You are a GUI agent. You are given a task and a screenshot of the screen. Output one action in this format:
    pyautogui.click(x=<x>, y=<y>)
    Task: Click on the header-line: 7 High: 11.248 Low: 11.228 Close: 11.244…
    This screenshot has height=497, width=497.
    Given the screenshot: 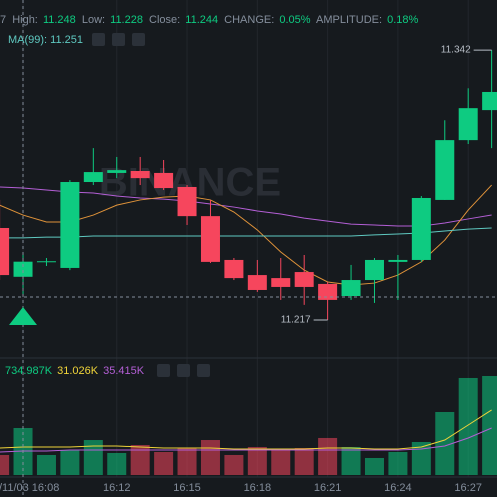 What is the action you would take?
    pyautogui.click(x=209, y=20)
    